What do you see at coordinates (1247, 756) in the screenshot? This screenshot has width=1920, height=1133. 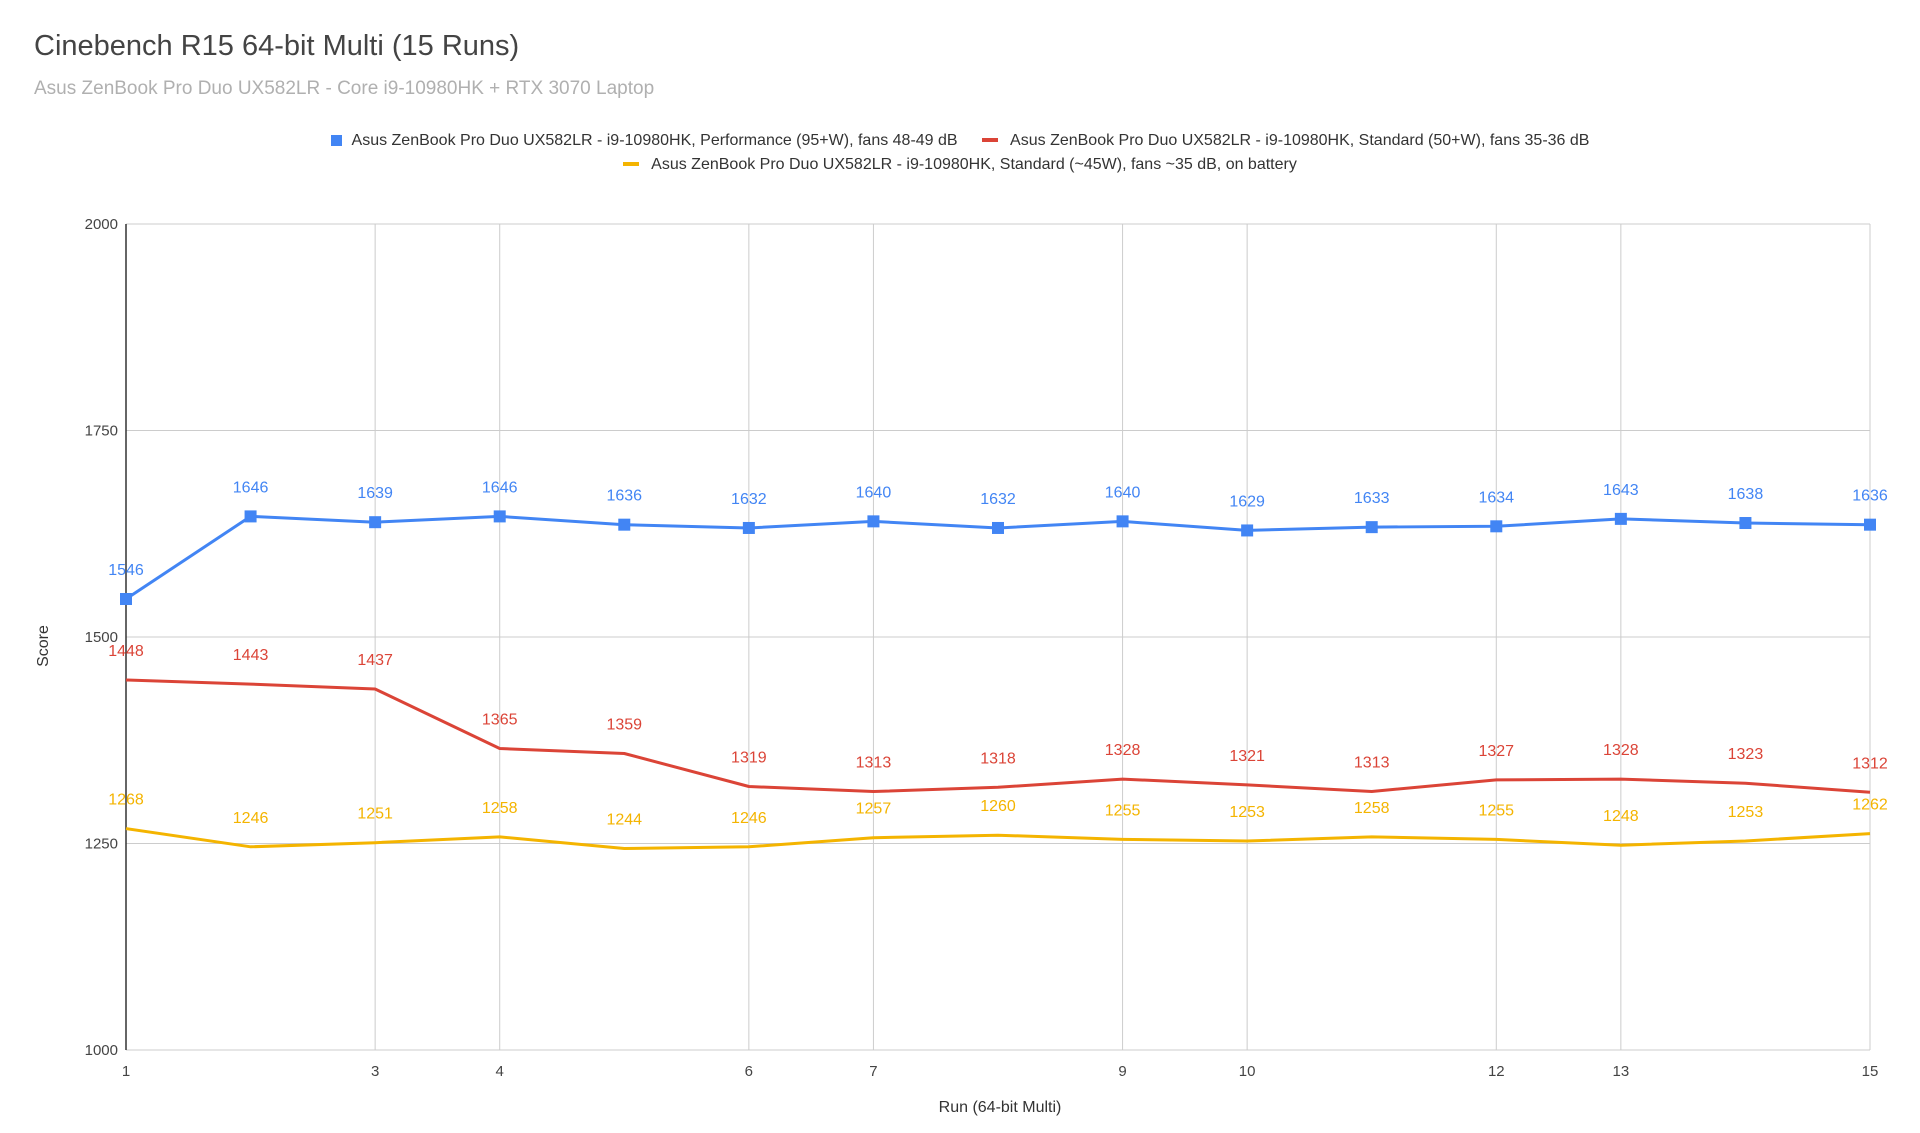 I see `data-label: 1321` at bounding box center [1247, 756].